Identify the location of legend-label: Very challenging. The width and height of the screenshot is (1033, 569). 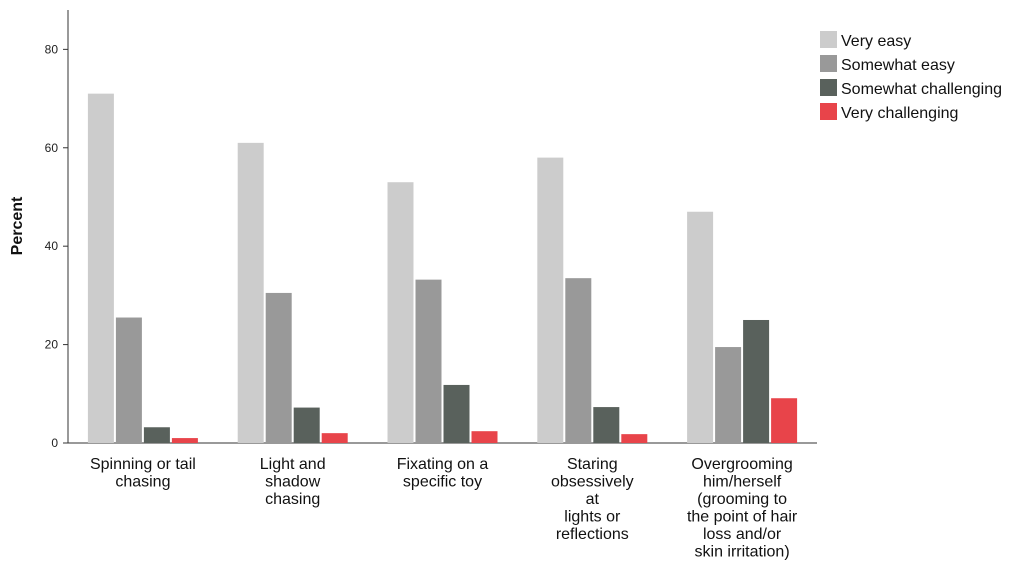
(899, 113).